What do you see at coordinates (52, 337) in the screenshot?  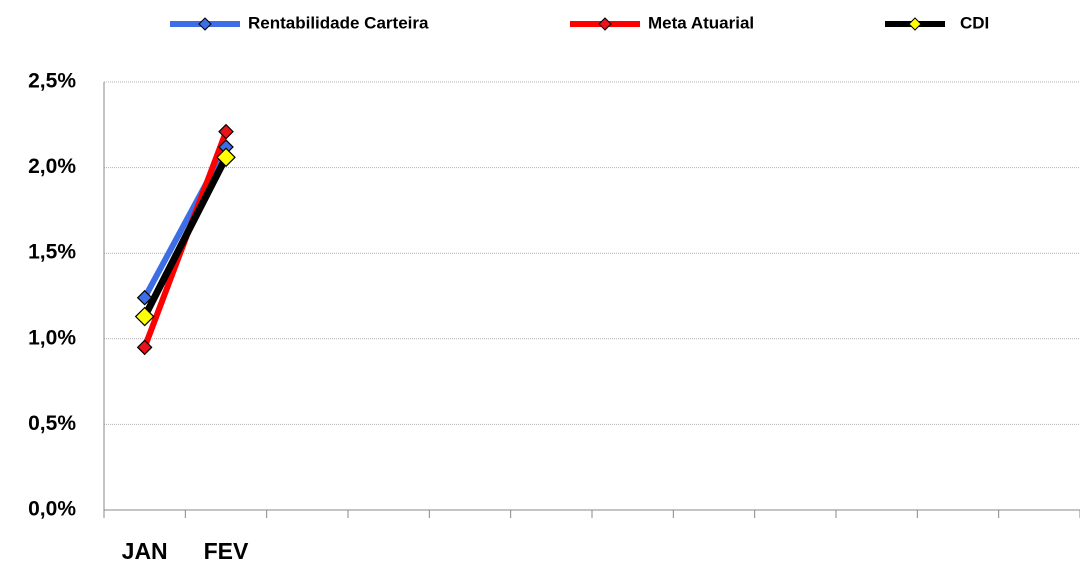 I see `y-tick-label: 1,0%` at bounding box center [52, 337].